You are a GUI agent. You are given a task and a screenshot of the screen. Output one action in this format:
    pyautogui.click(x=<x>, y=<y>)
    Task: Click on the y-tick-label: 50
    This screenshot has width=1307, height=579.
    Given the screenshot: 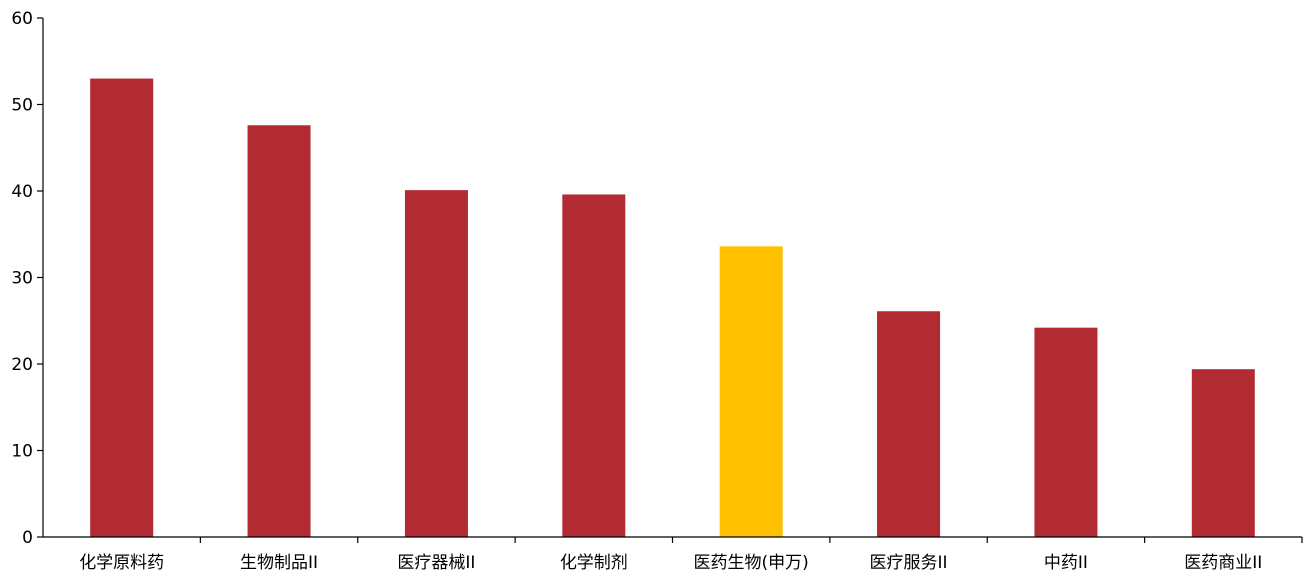 What is the action you would take?
    pyautogui.click(x=22, y=106)
    